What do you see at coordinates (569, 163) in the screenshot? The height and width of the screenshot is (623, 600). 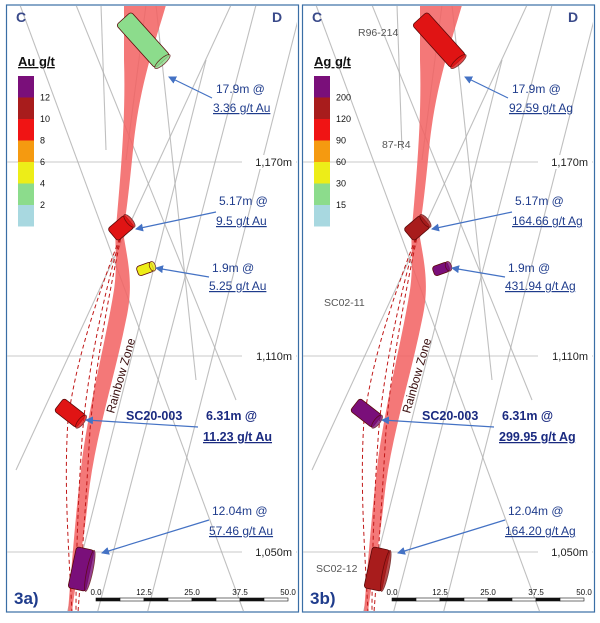 I see `elevation-label: 1,170m` at bounding box center [569, 163].